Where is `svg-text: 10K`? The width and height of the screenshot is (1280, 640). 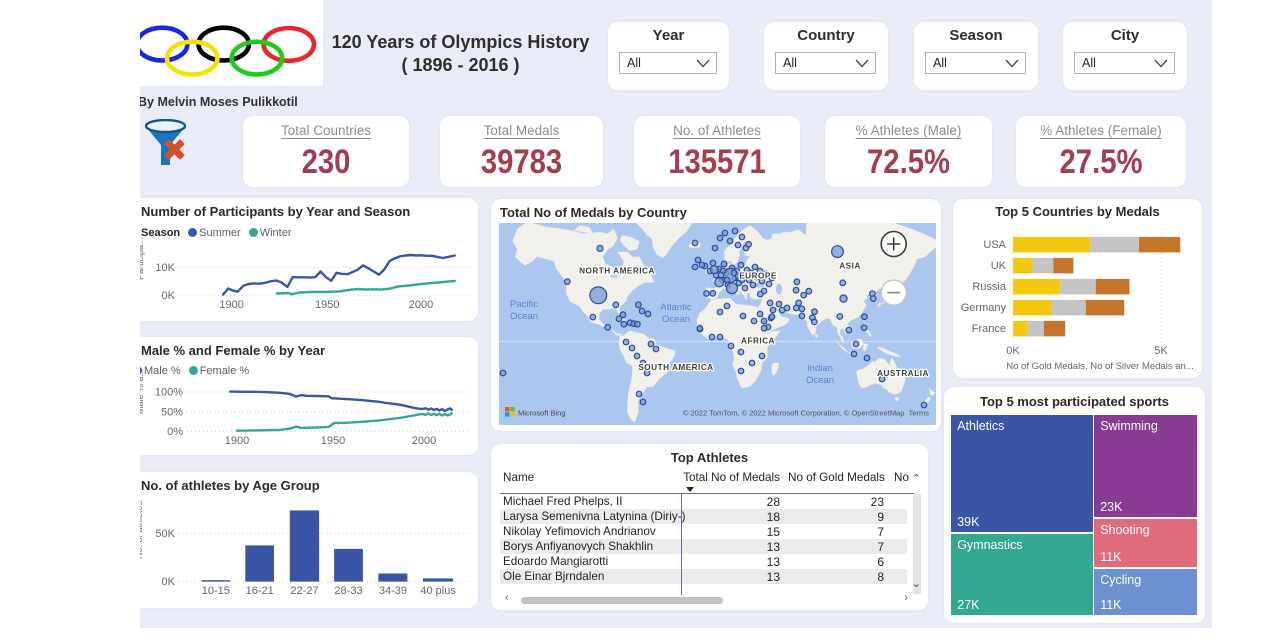
svg-text: 10K is located at coordinates (165, 268).